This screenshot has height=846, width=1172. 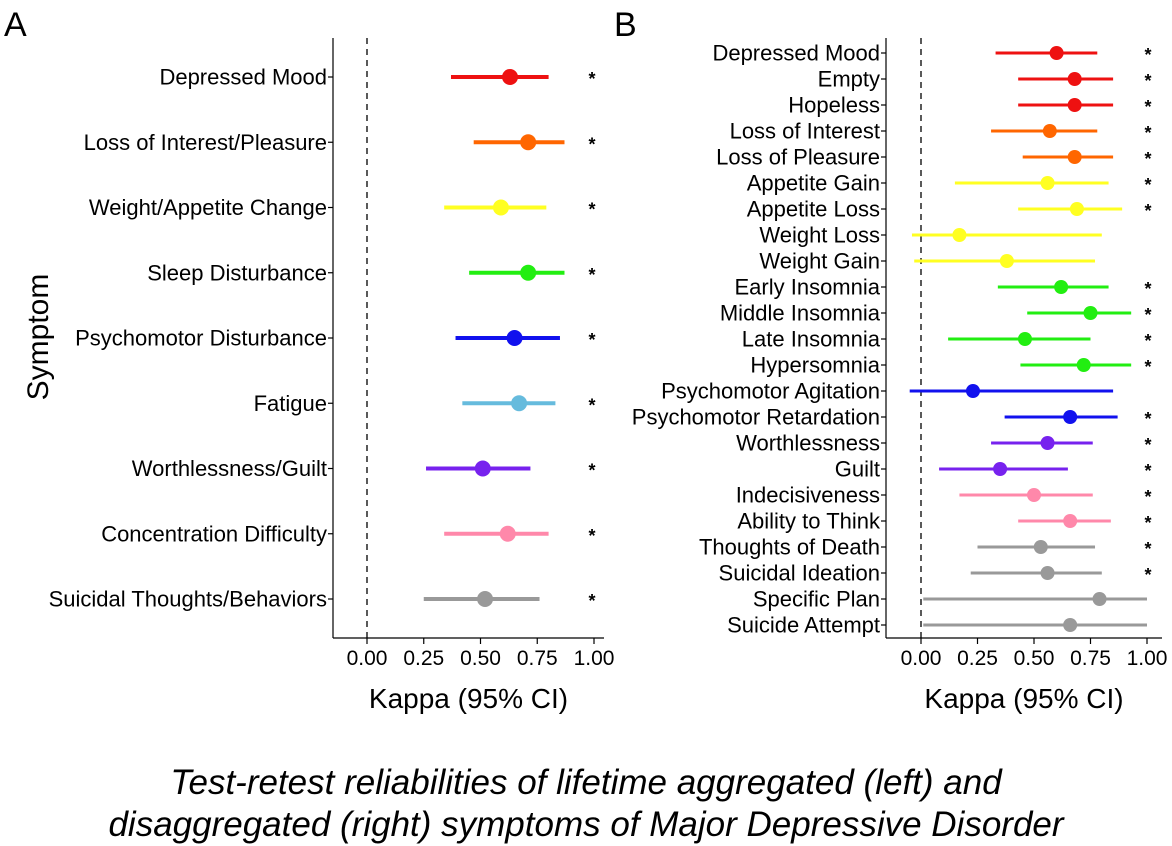 I want to click on panel-a-x-tick-label: 0.25, so click(x=423, y=658).